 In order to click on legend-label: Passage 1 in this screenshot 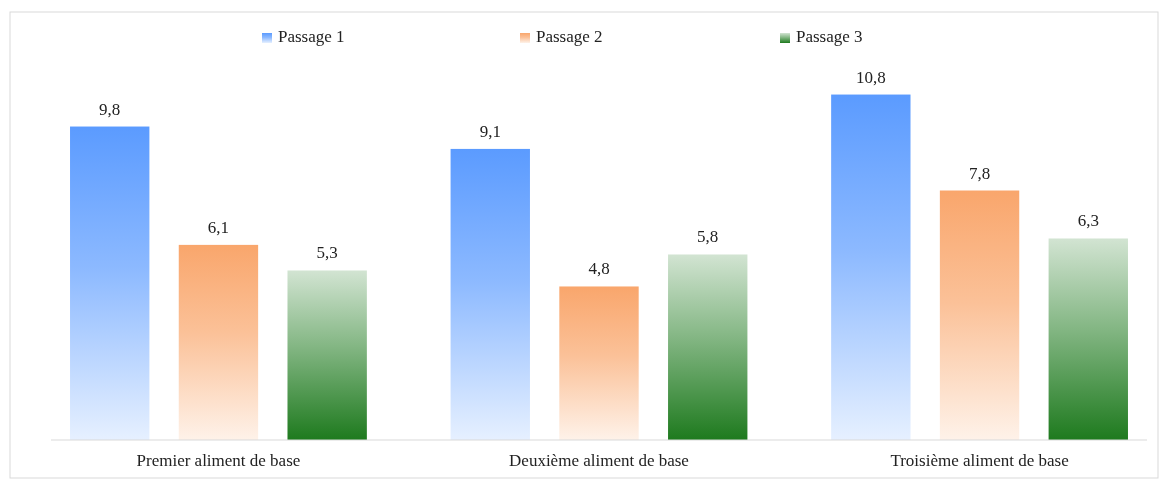, I will do `click(311, 36)`.